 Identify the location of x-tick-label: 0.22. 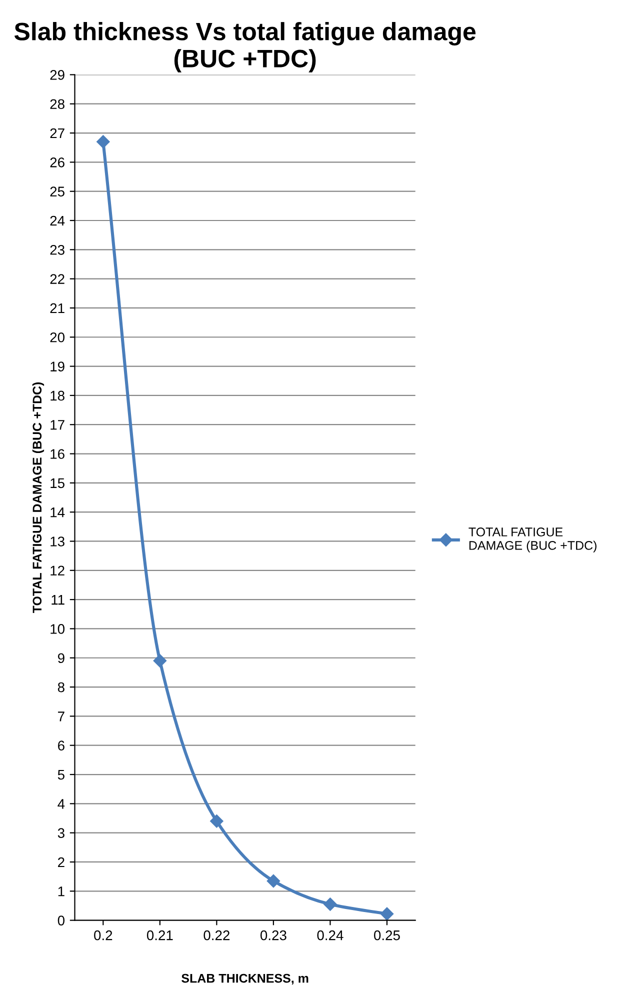
(217, 935).